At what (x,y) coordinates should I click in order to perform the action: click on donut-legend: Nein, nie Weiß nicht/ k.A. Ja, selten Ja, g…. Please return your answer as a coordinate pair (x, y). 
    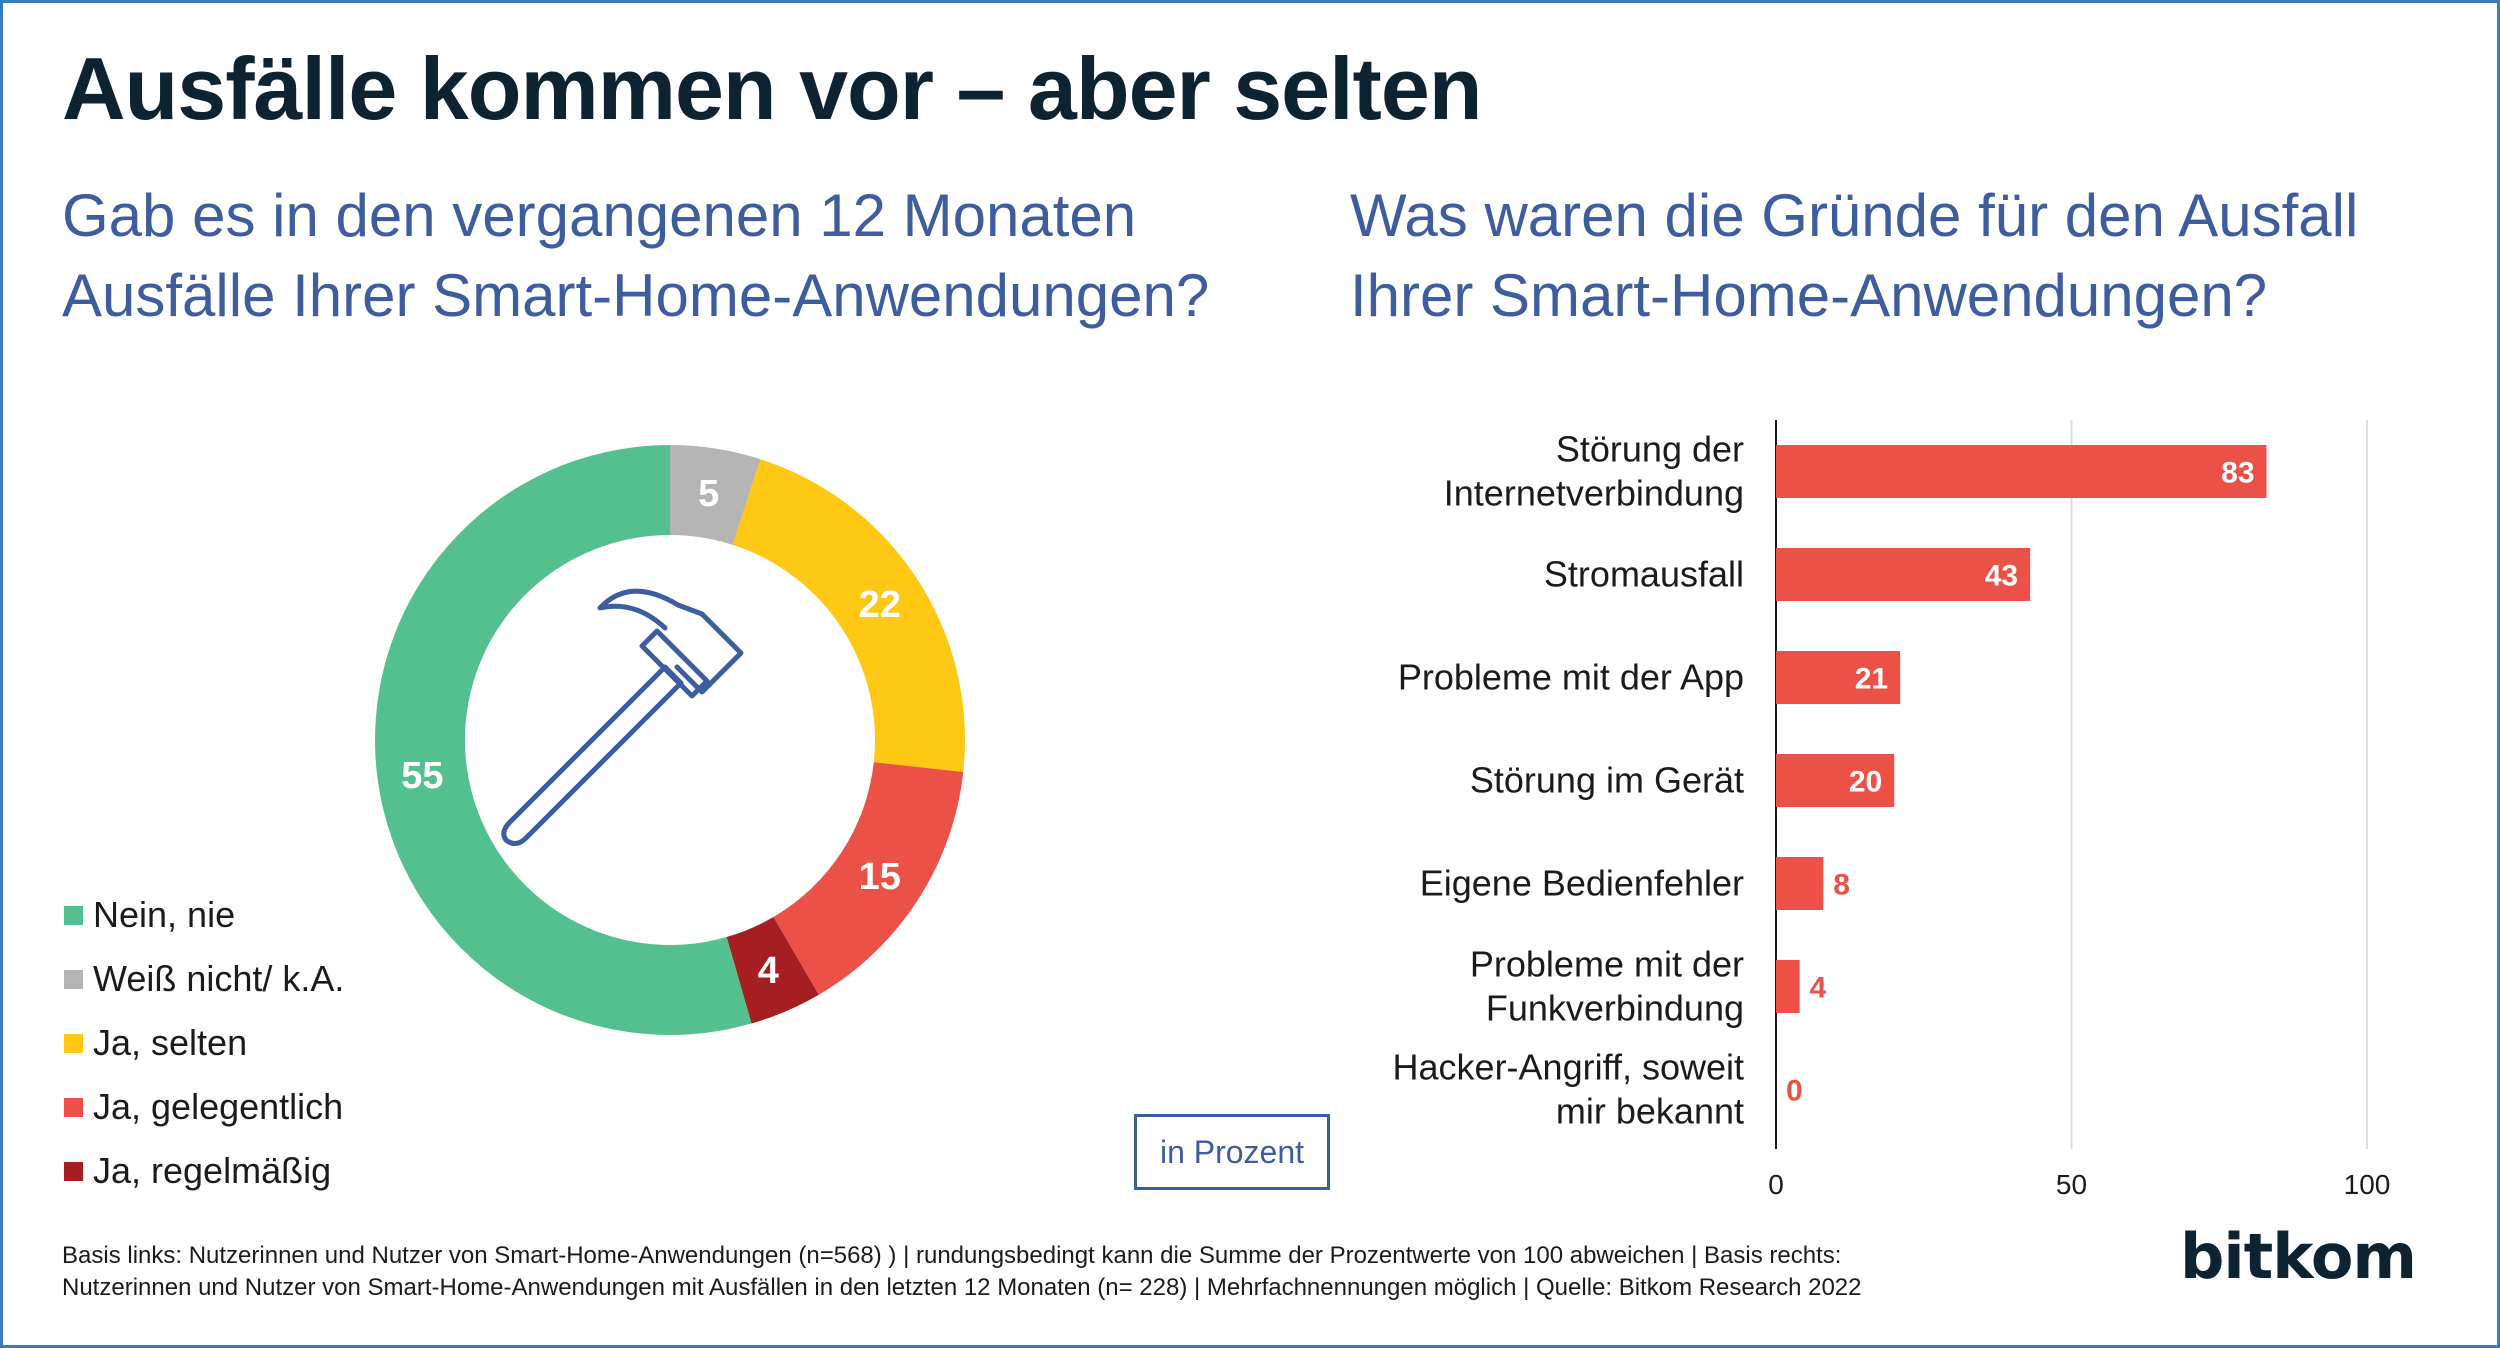
    Looking at the image, I should click on (204, 1043).